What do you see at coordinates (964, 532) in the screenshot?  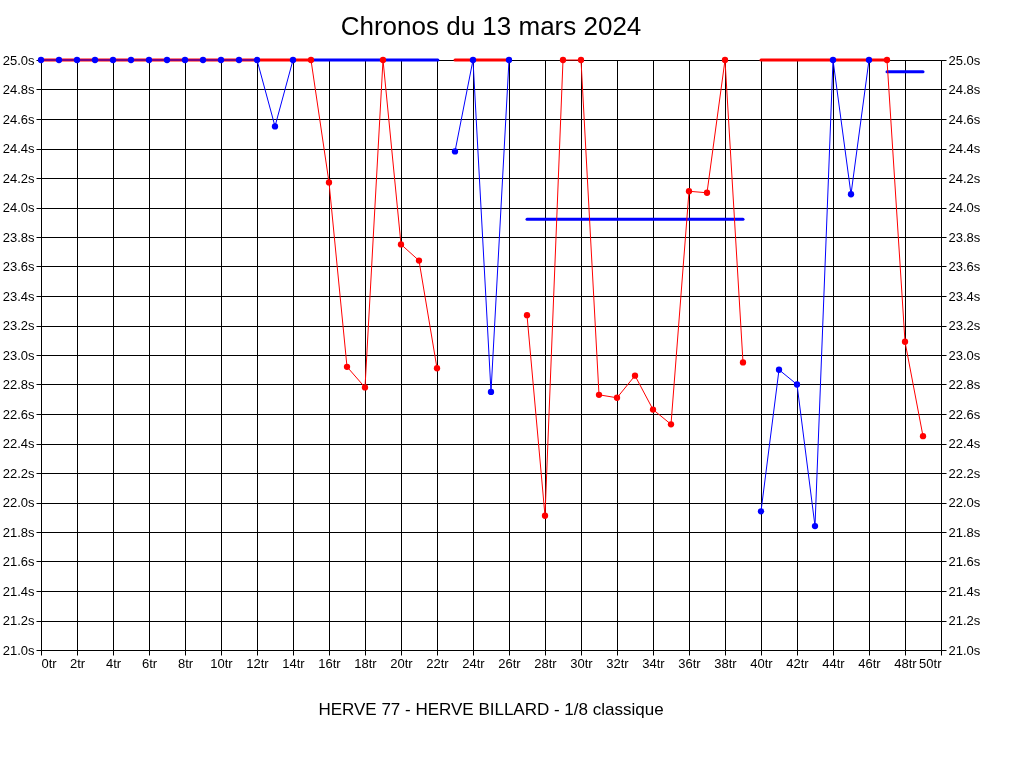 I see `y2-tick-label: 21.8s` at bounding box center [964, 532].